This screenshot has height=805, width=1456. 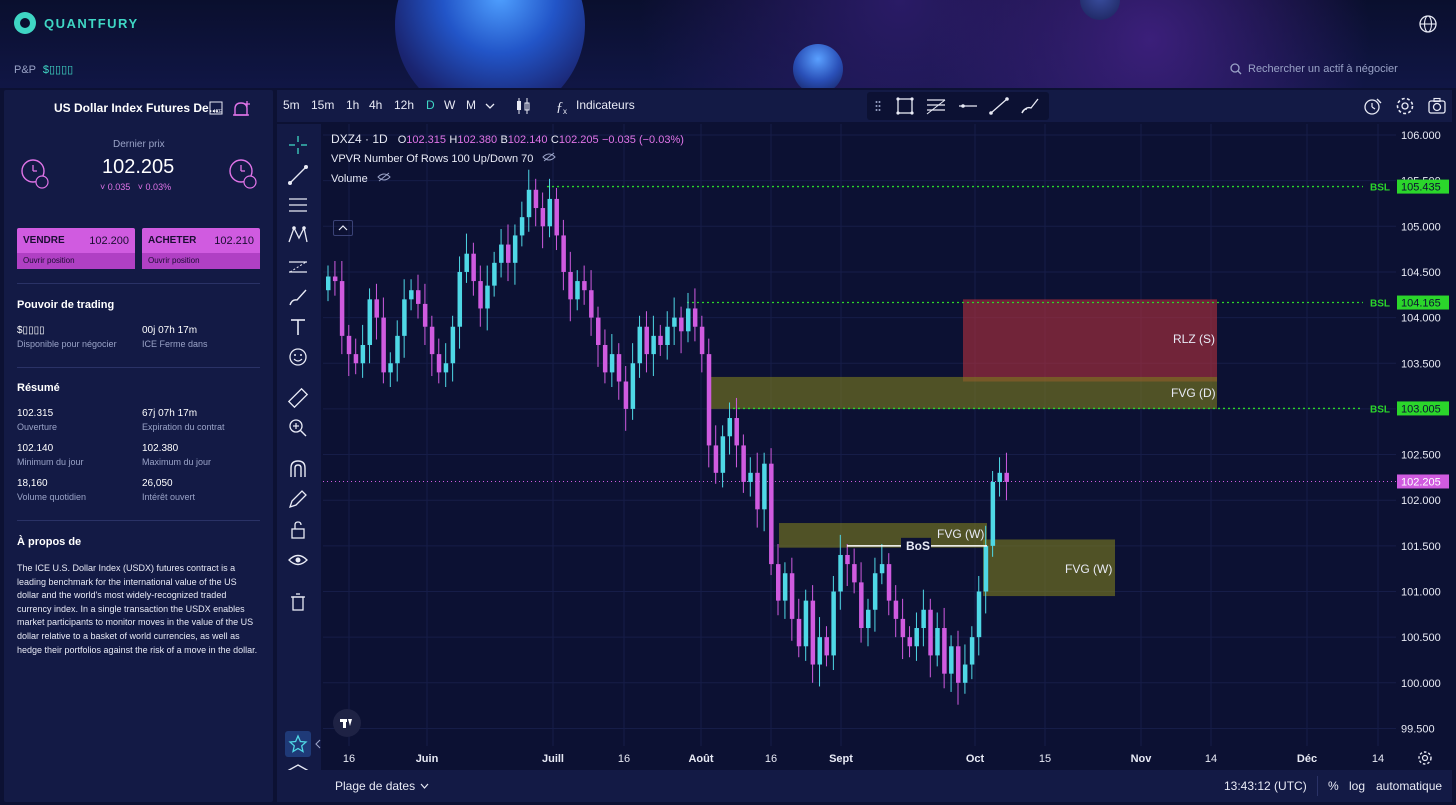 I want to click on fib-retracement-icon, so click(x=298, y=205).